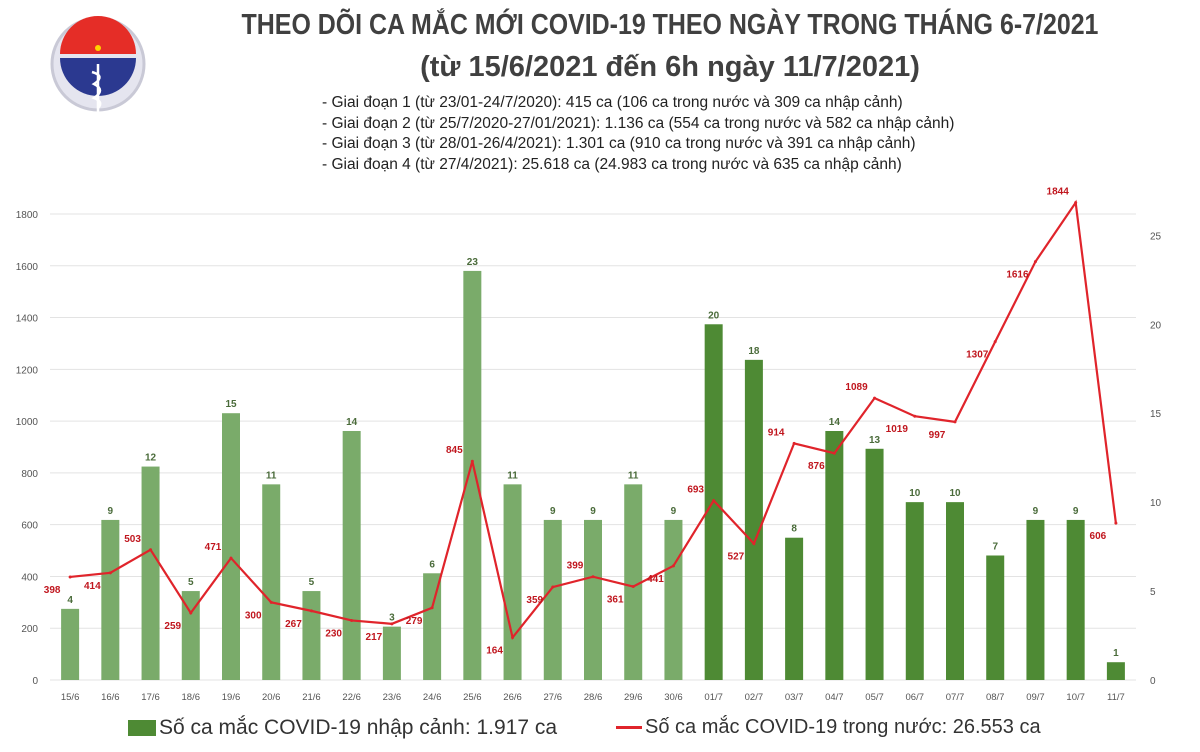 This screenshot has height=752, width=1200. Describe the element at coordinates (915, 697) in the screenshot. I see `x-axis-tick-label: 06/7` at that location.